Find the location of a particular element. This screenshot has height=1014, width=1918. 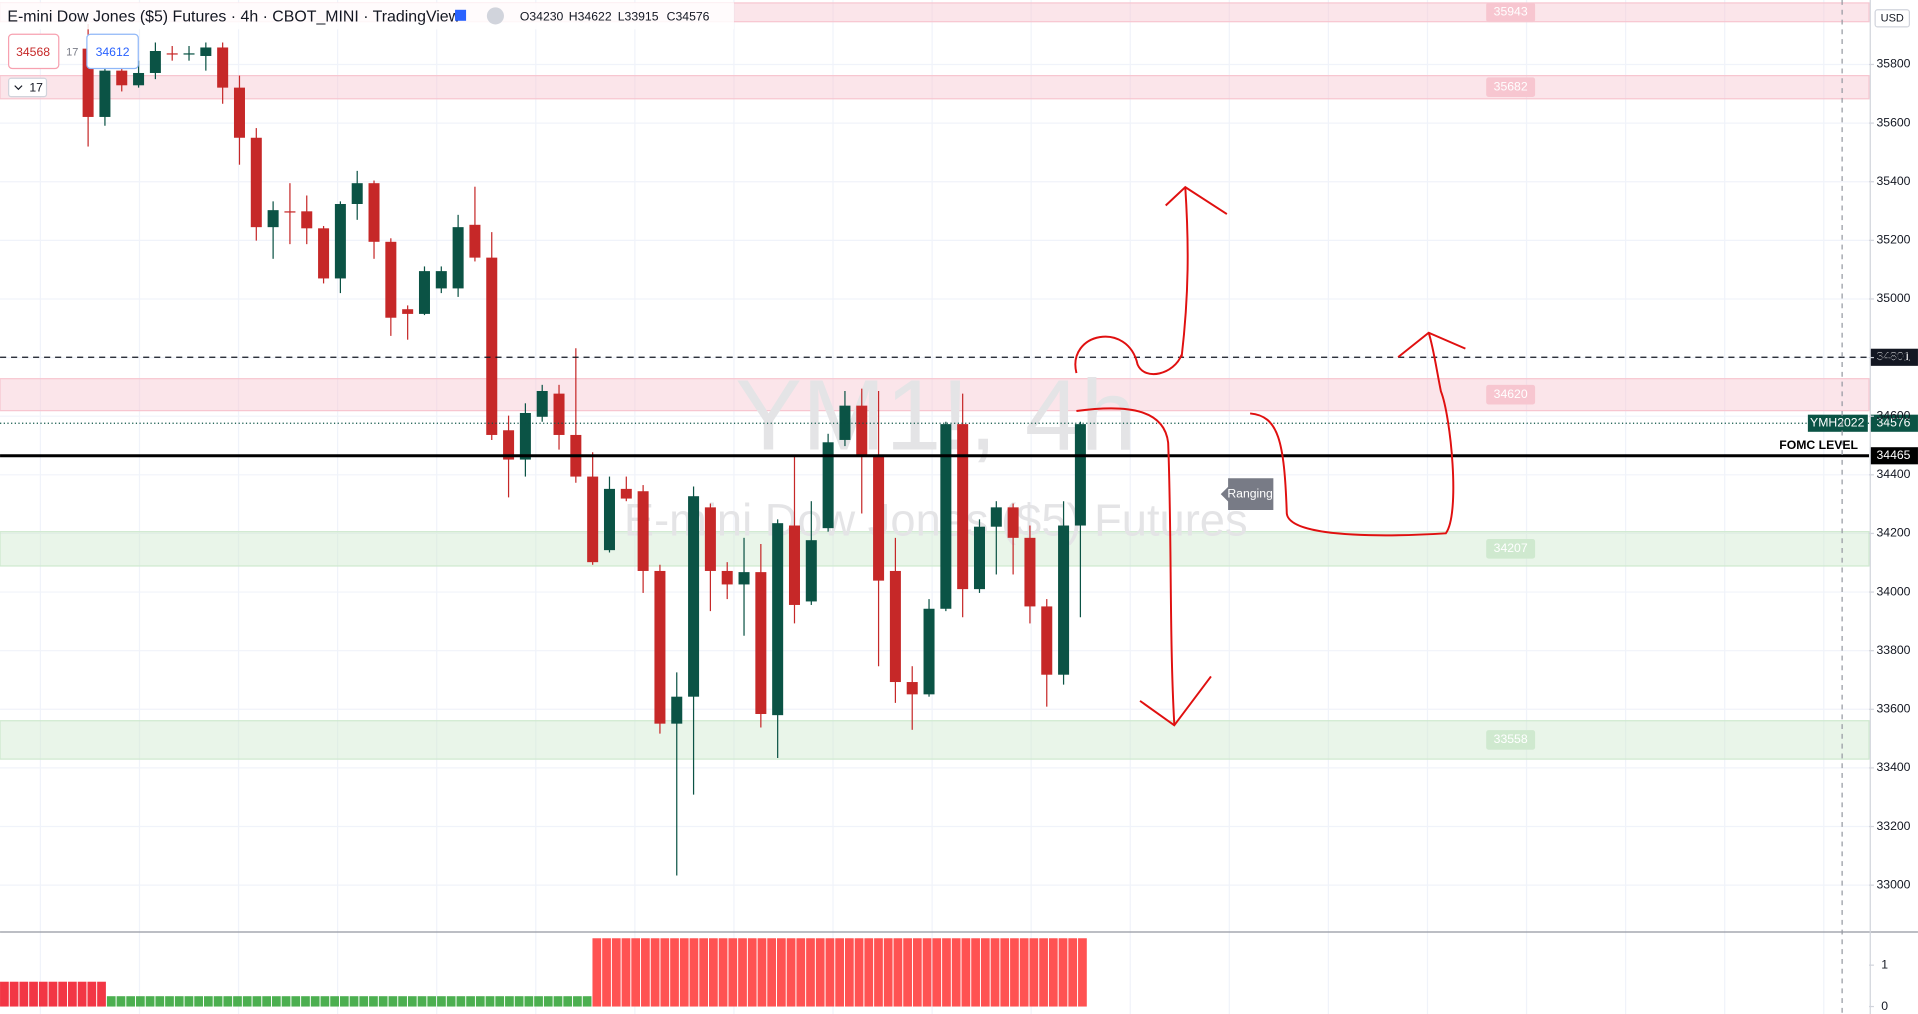

sell-button is located at coordinates (33, 51).